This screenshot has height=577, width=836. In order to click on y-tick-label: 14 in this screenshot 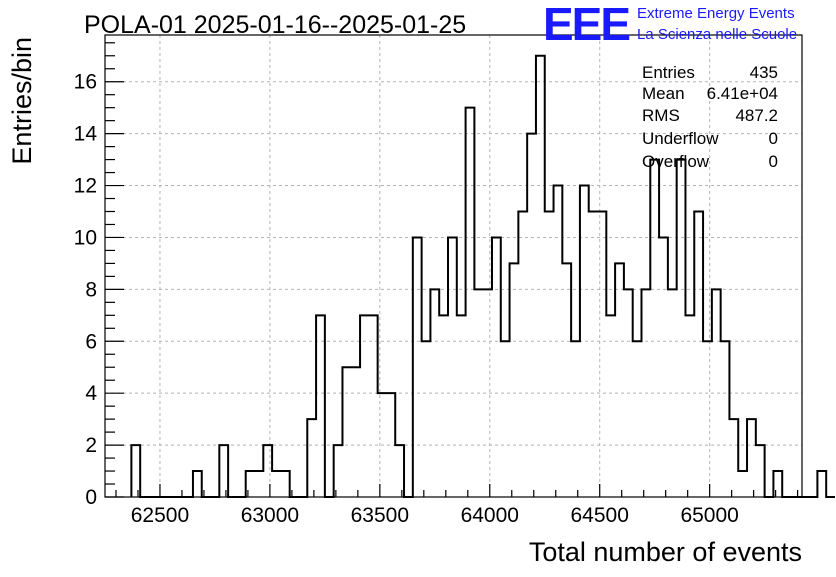, I will do `click(86, 134)`.